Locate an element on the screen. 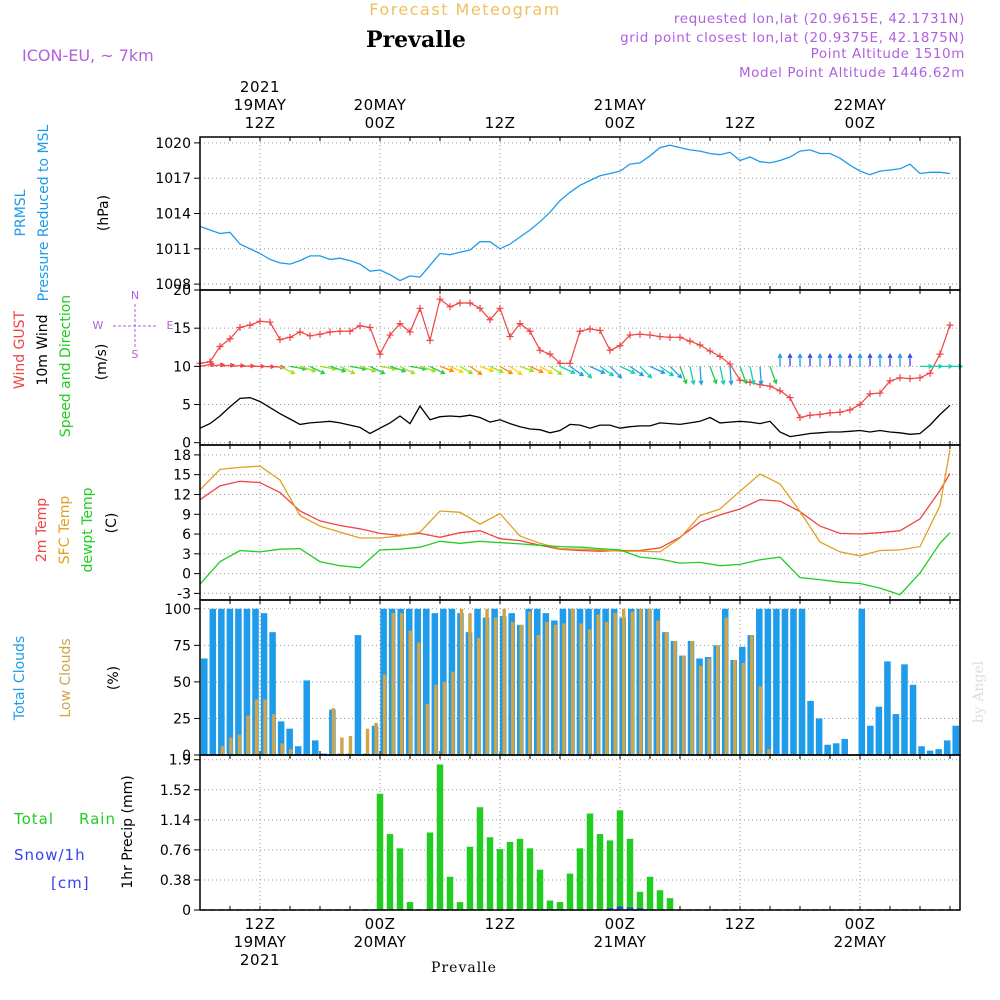 The image size is (1000, 1000). time-axis-label: 20MAY is located at coordinates (380, 105).